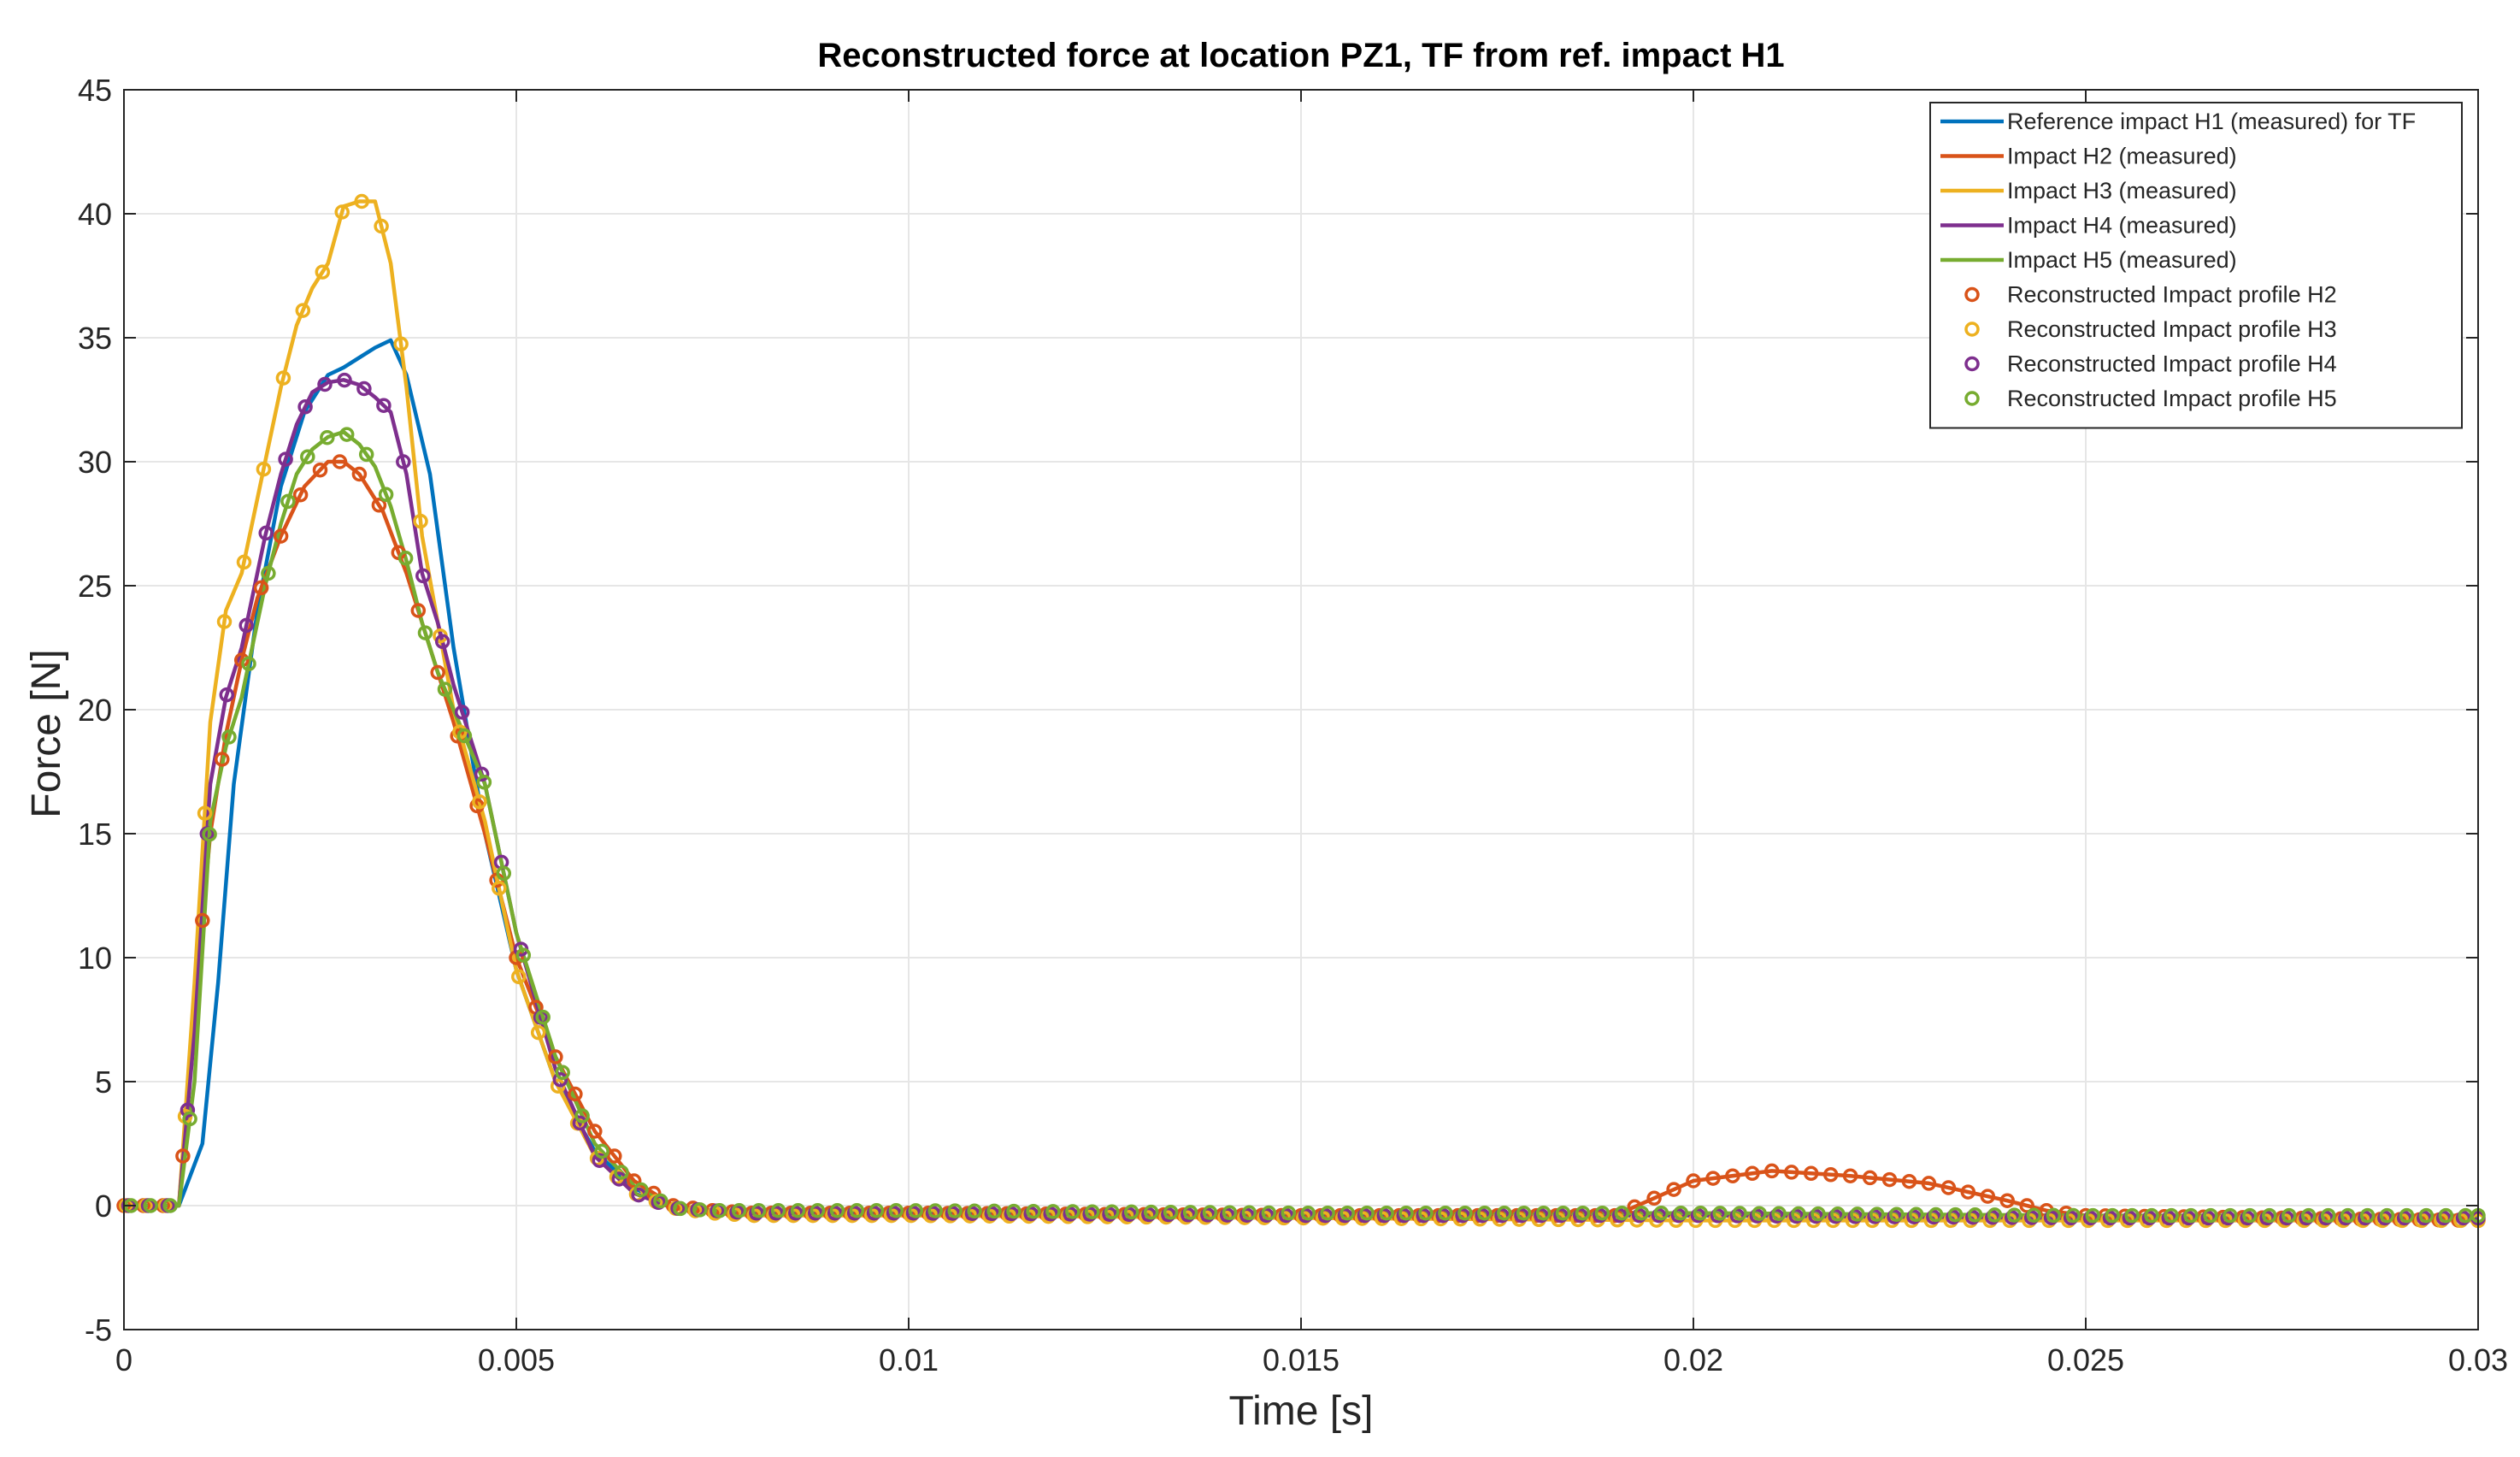  Describe the element at coordinates (95, 586) in the screenshot. I see `y-tick-label: 25` at that location.